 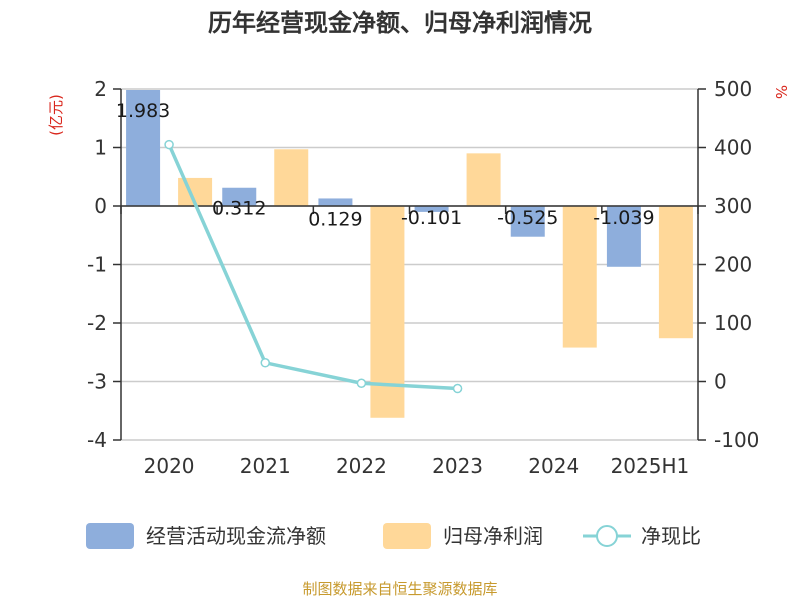 I want to click on x-tick-label: 2023, so click(x=457, y=466).